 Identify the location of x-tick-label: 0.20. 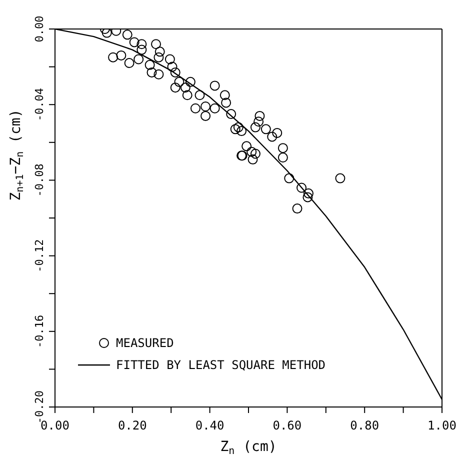
(132, 425).